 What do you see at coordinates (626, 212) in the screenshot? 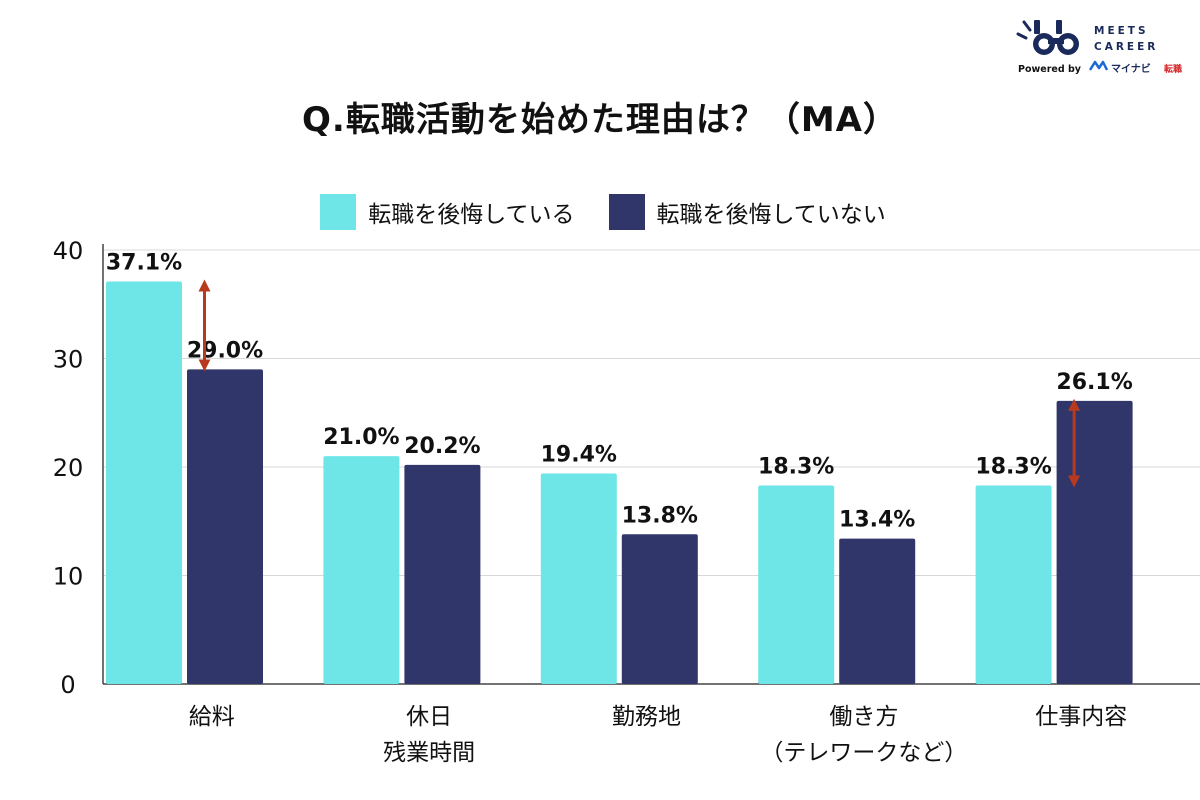
I see `legend-swatch-no-regret` at bounding box center [626, 212].